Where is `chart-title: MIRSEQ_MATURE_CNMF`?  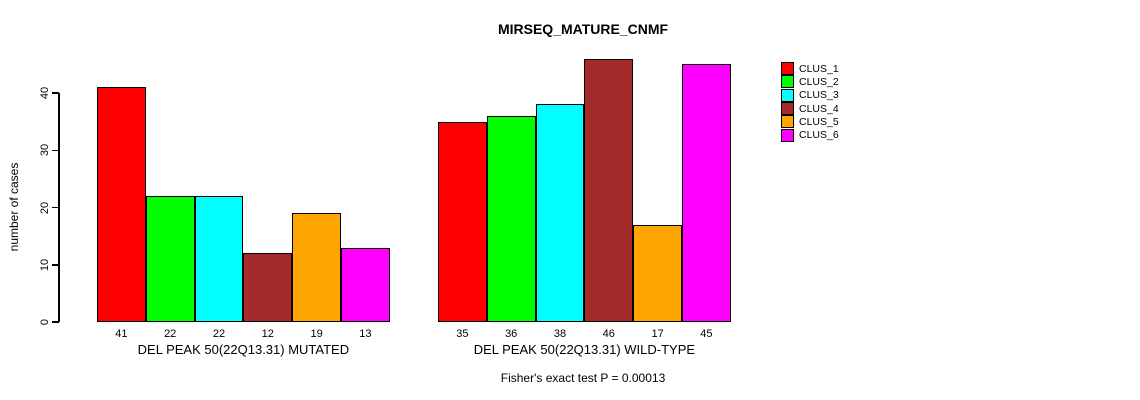 chart-title: MIRSEQ_MATURE_CNMF is located at coordinates (583, 29).